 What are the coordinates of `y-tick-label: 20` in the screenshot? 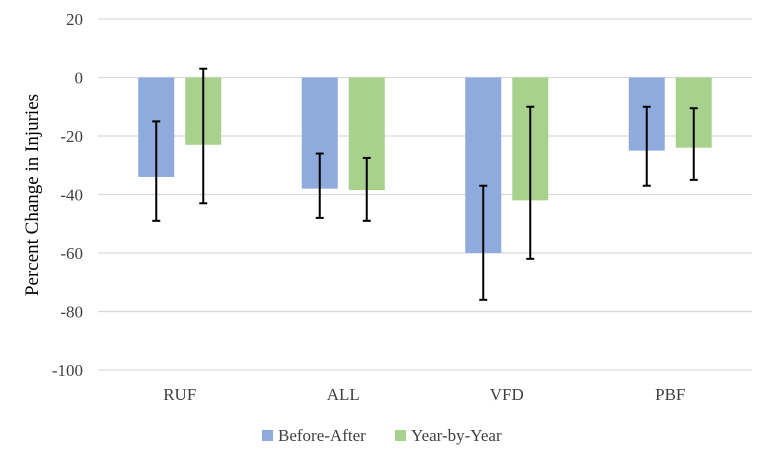 It's located at (74, 19).